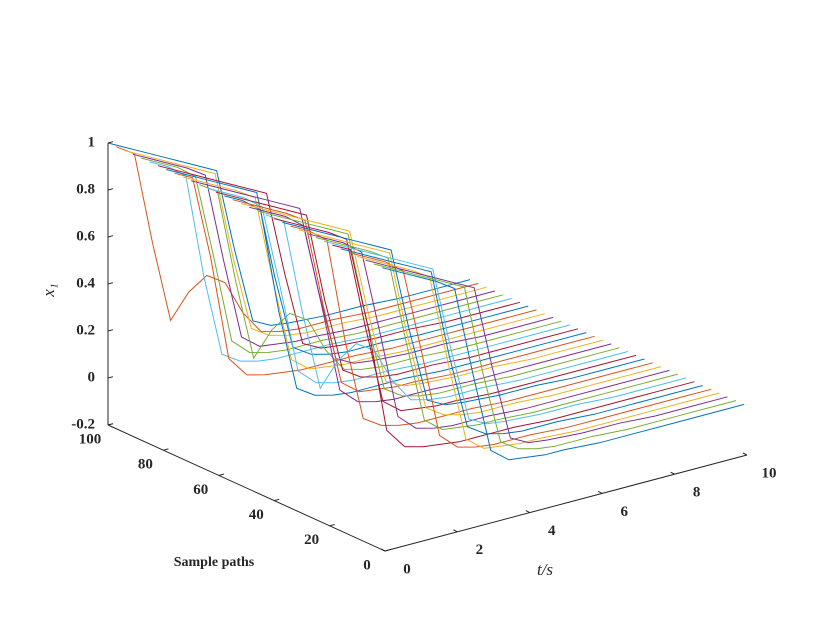 The image size is (830, 623). Describe the element at coordinates (92, 142) in the screenshot. I see `z-tick-label: 1` at that location.